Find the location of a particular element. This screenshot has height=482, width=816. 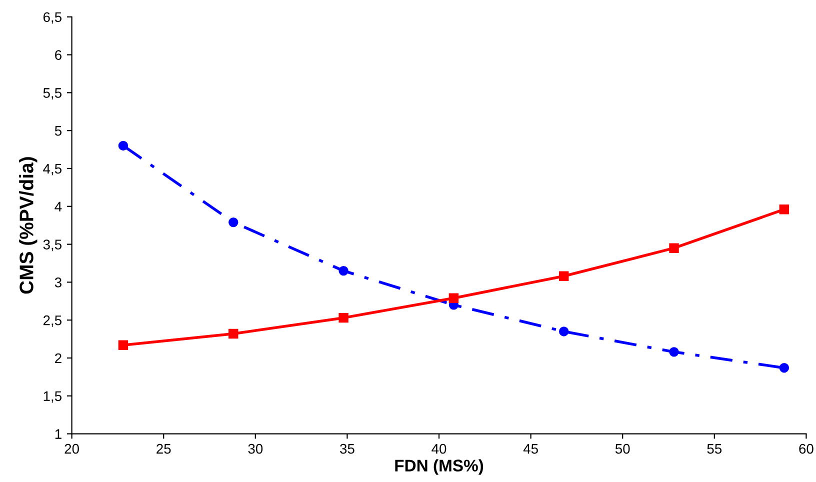

x-axis-title: FDN (MS%) is located at coordinates (439, 467).